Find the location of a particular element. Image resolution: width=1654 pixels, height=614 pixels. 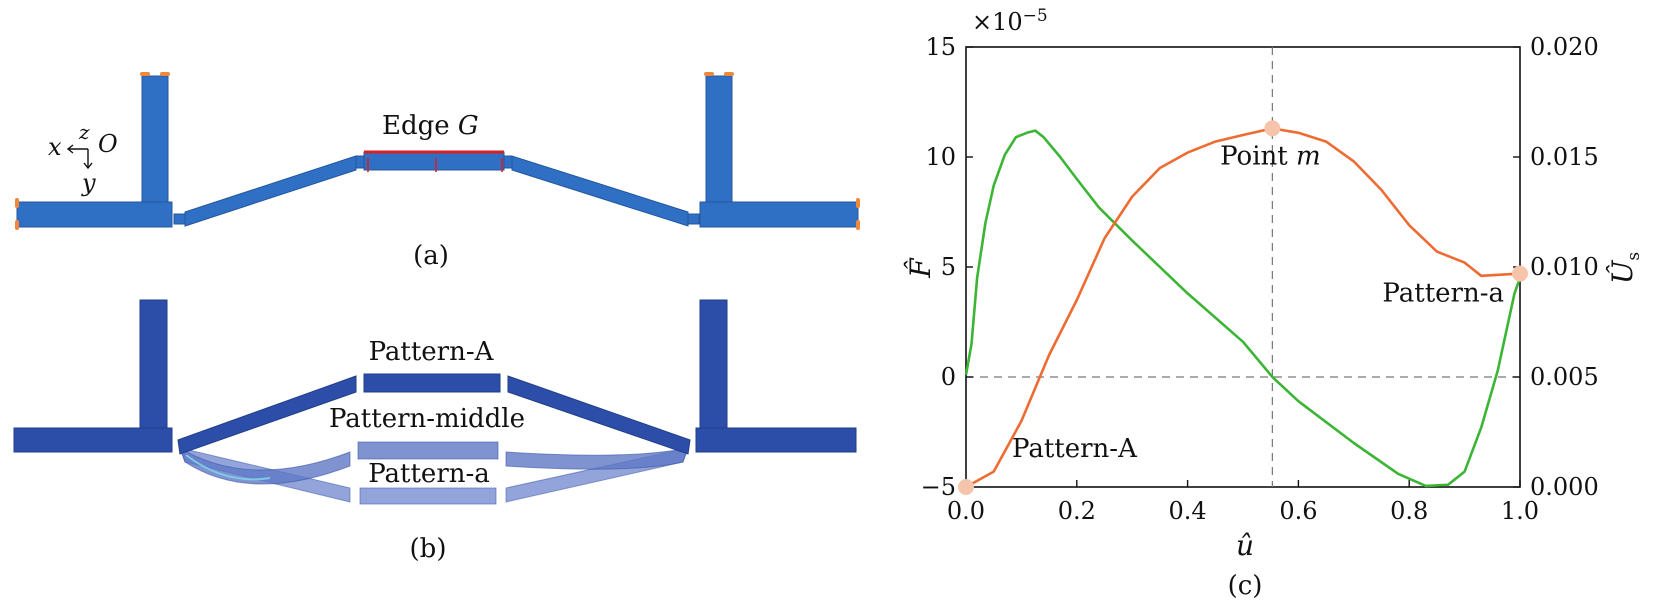

x-tick-label-3: 0.6 is located at coordinates (1298, 511).